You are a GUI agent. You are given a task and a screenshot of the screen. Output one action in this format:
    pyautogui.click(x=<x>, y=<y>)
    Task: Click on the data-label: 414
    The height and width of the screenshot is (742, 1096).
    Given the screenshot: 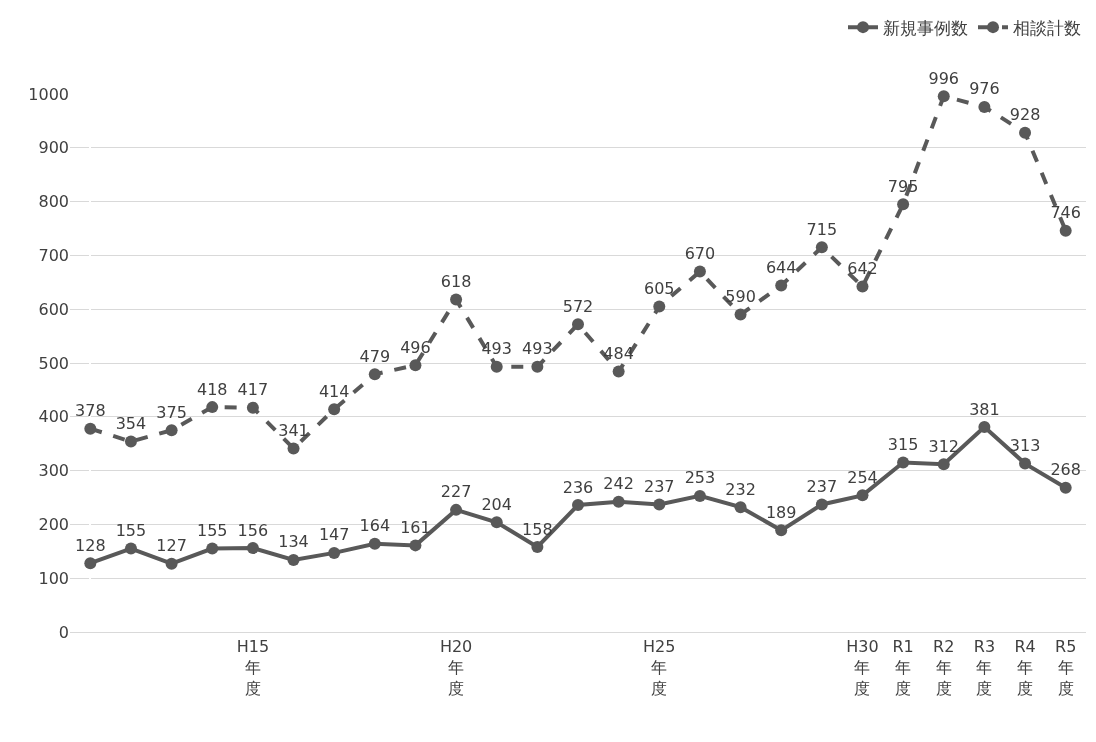 What is the action you would take?
    pyautogui.click(x=334, y=391)
    